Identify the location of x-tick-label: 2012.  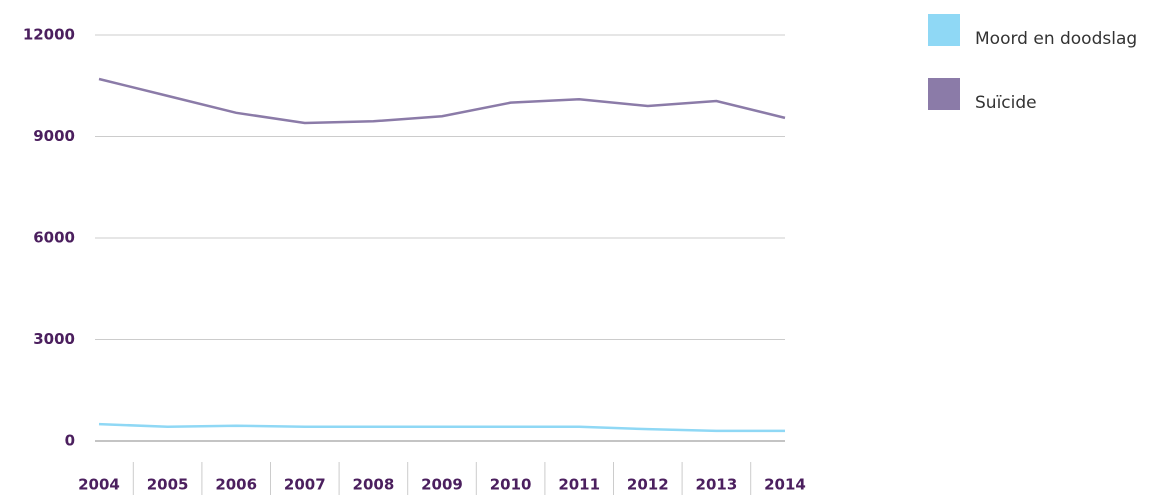
(648, 485).